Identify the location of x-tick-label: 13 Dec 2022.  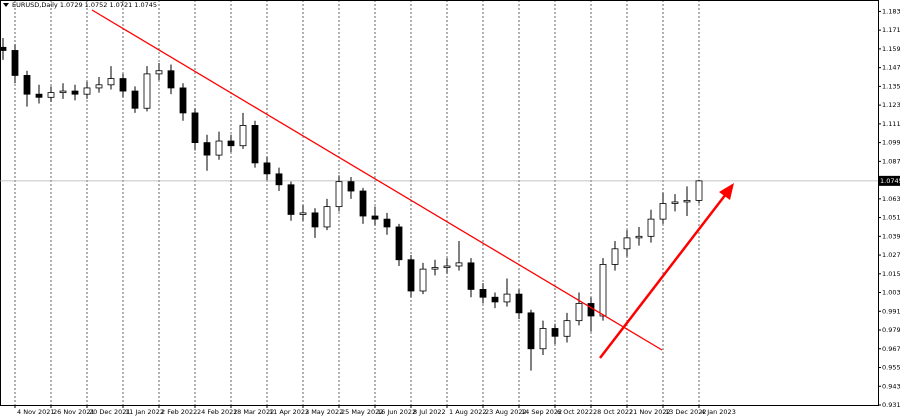
(686, 412).